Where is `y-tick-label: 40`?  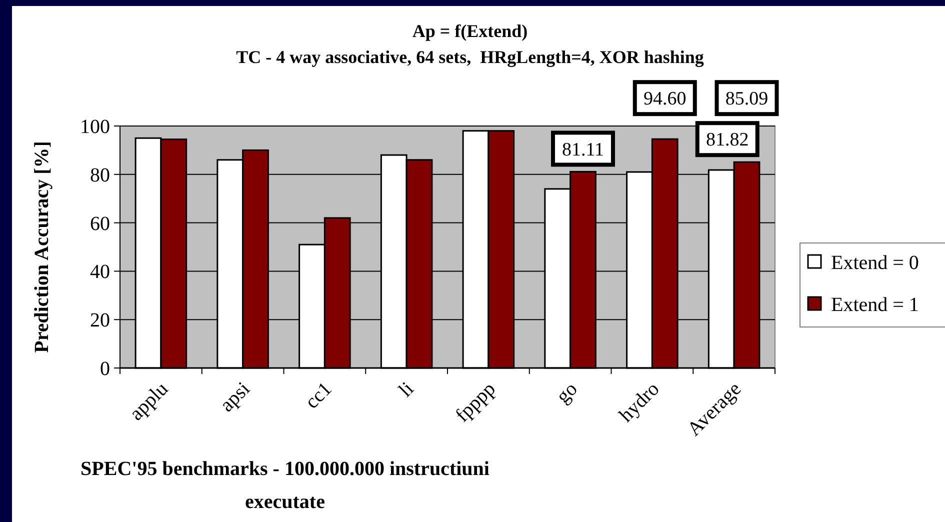 y-tick-label: 40 is located at coordinates (100, 272).